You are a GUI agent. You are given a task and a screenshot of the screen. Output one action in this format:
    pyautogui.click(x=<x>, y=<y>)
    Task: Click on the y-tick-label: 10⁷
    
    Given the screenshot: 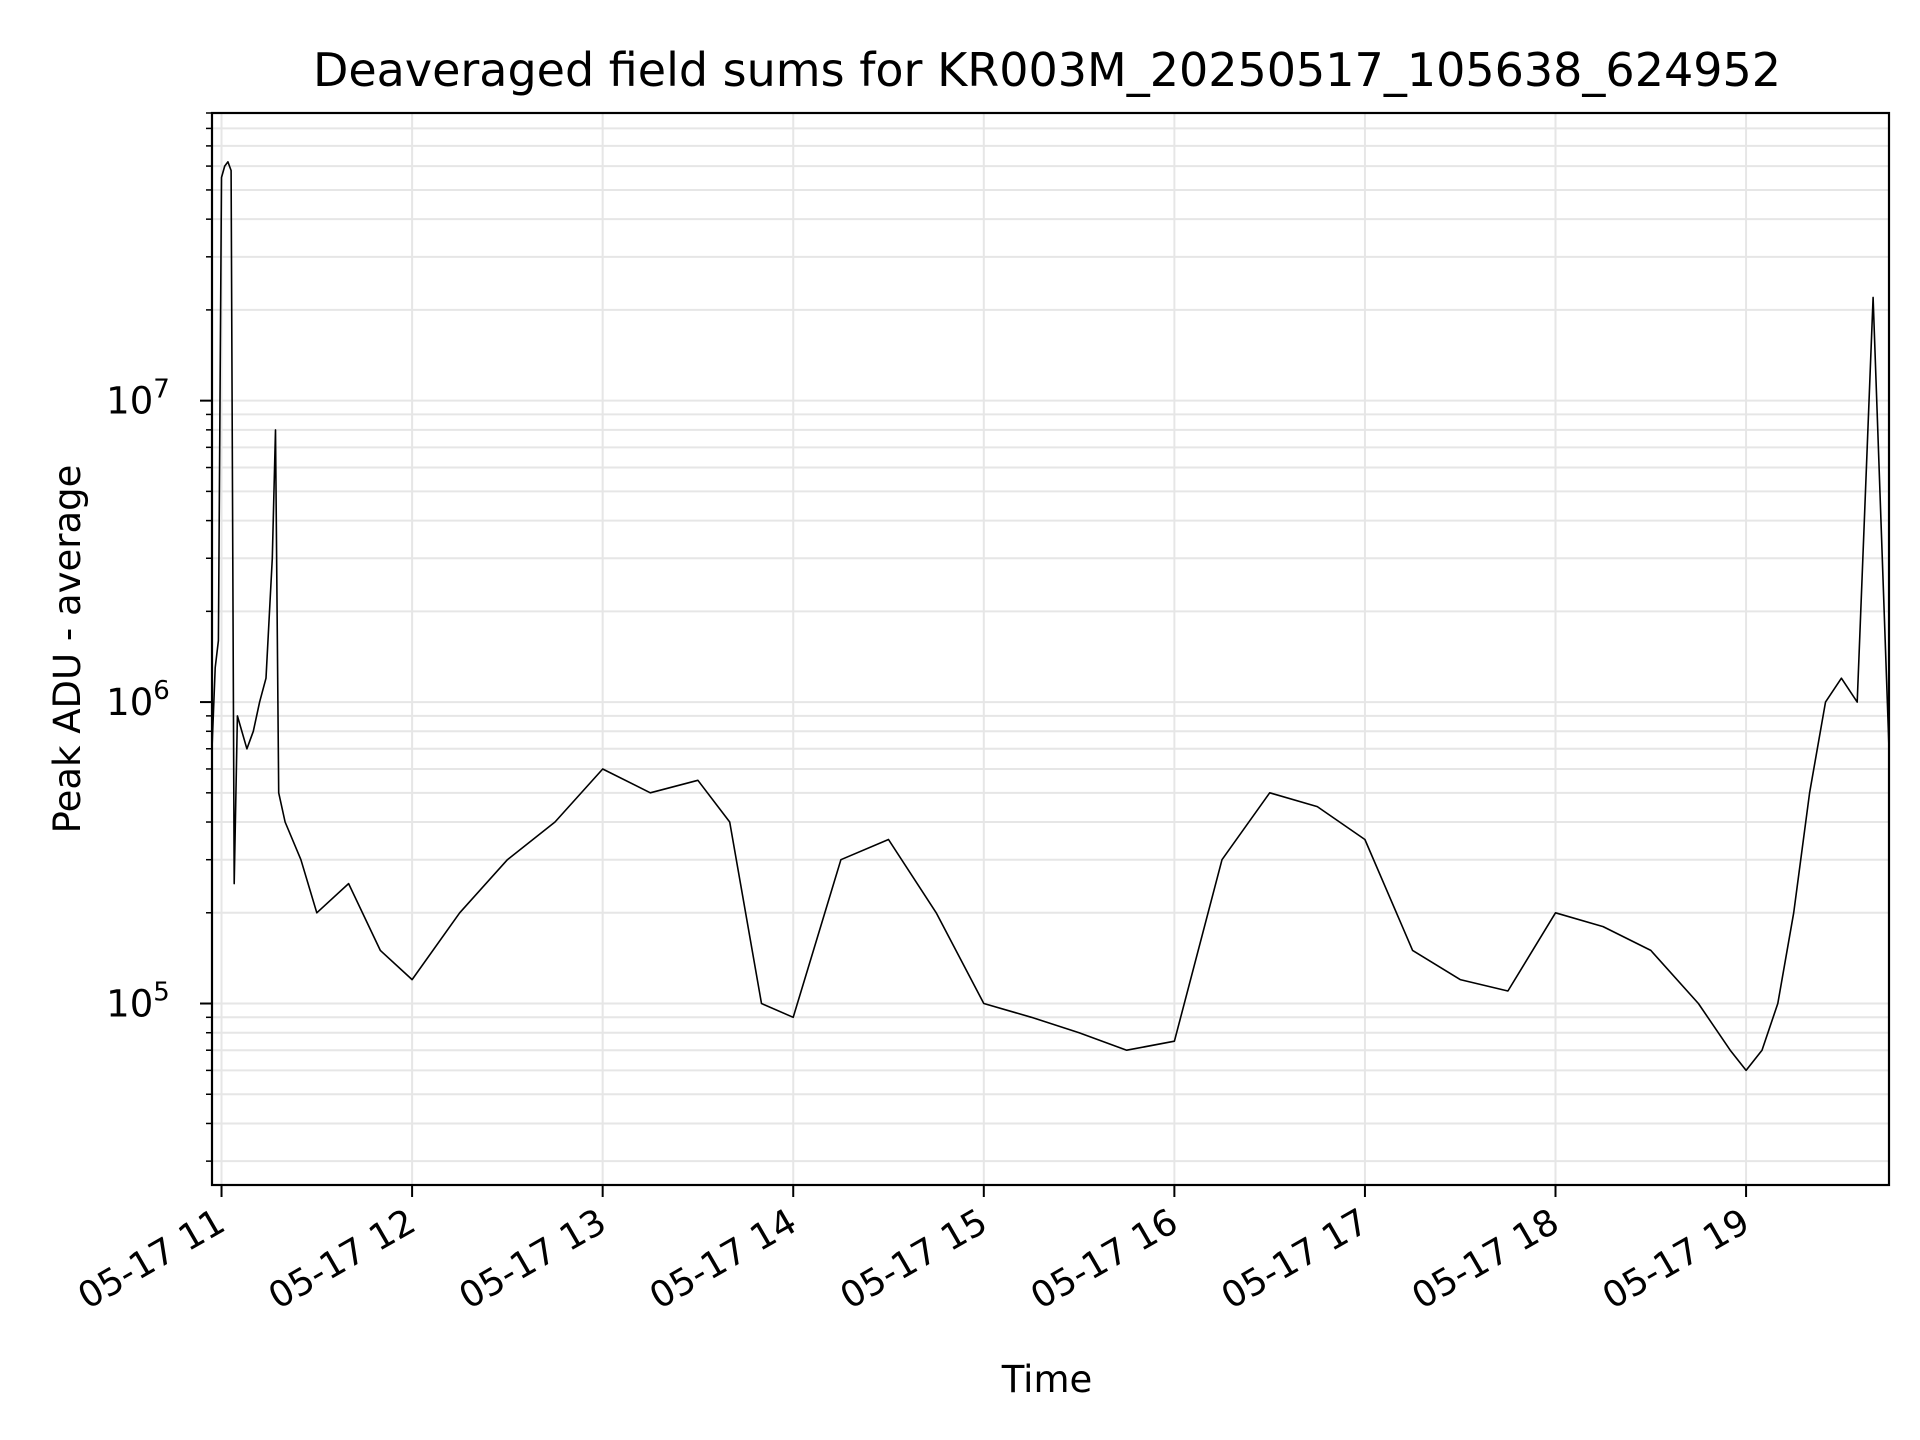 What is the action you would take?
    pyautogui.click(x=138, y=399)
    